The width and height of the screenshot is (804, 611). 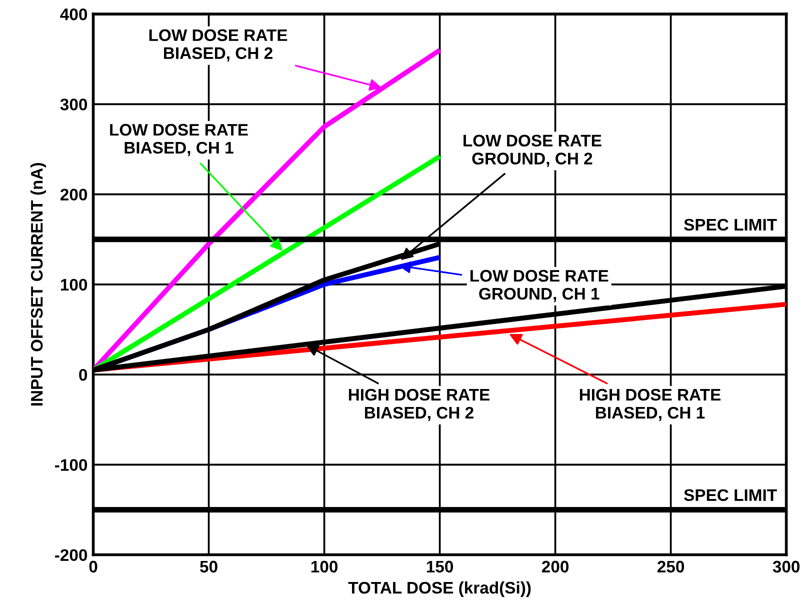 What do you see at coordinates (533, 150) in the screenshot?
I see `annotation: LOW DOSE RATE GROUND, CH 2` at bounding box center [533, 150].